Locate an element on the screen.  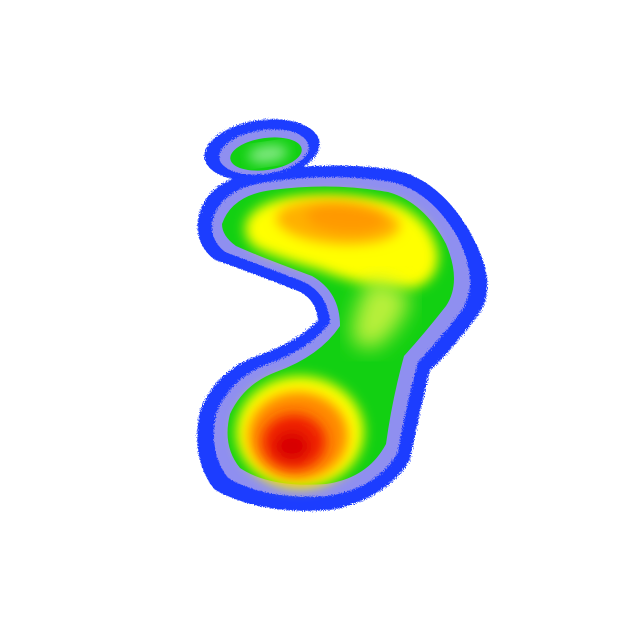
heel-pressure-red is located at coordinates (294, 442).